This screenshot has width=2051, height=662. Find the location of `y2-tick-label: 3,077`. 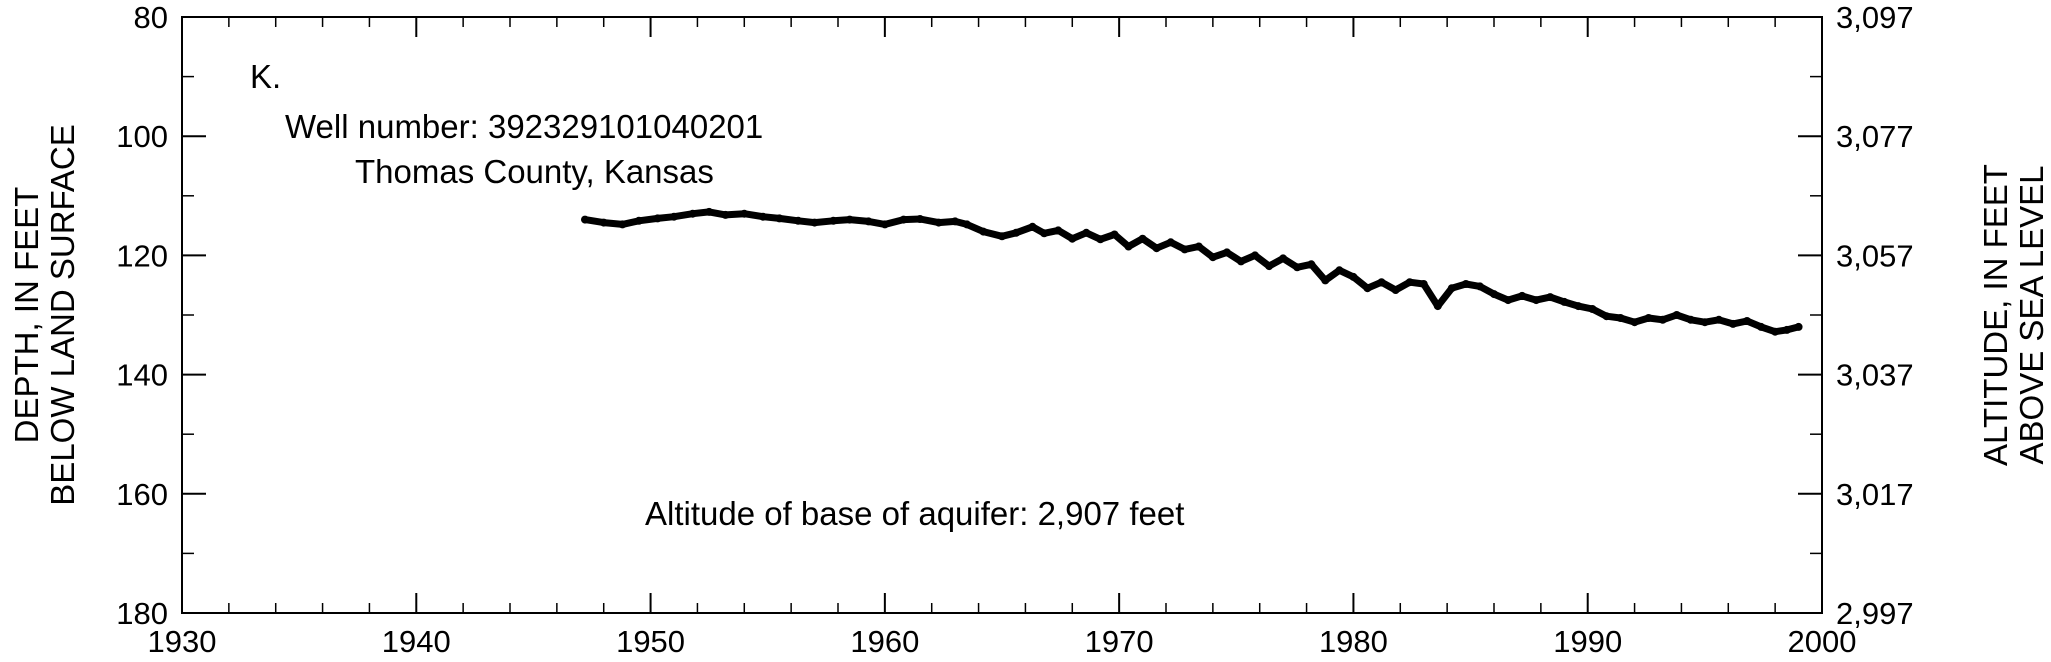

y2-tick-label: 3,077 is located at coordinates (1875, 136).